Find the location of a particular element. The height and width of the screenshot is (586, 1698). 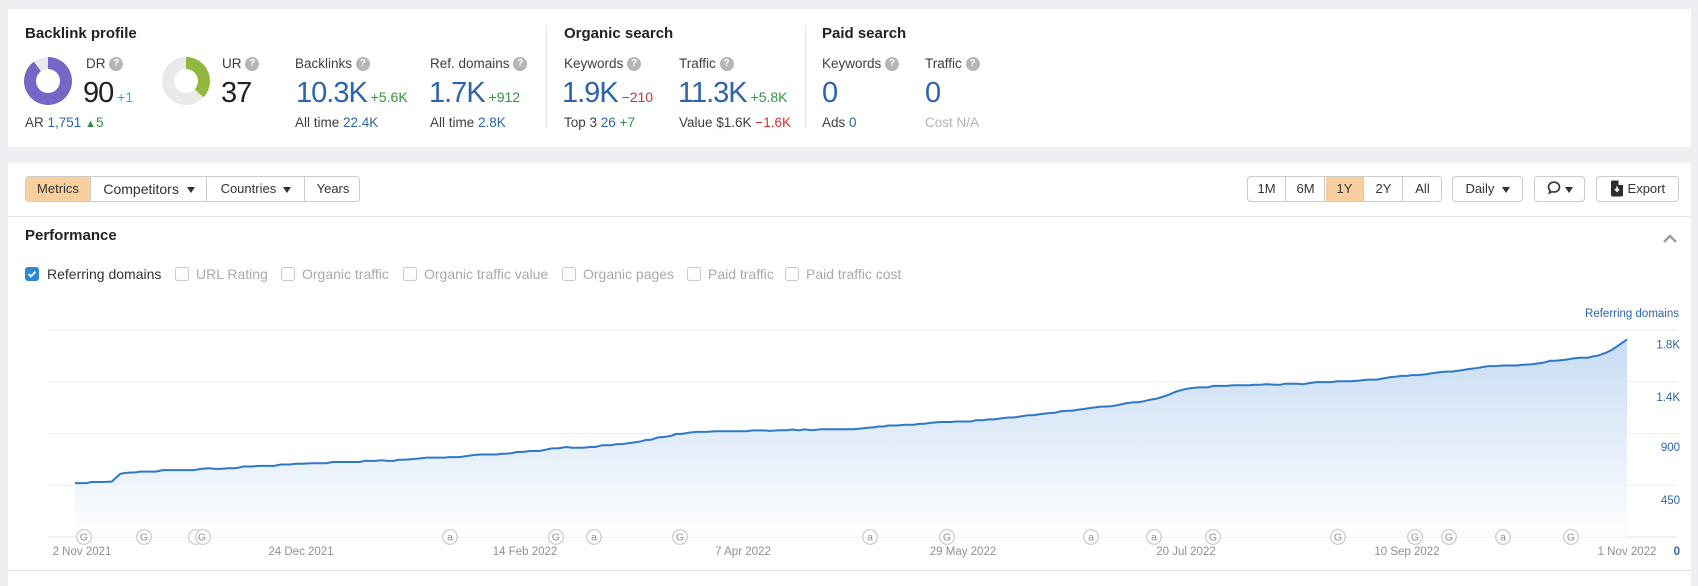

svg-text: 20 Jul 2022 is located at coordinates (1185, 552).